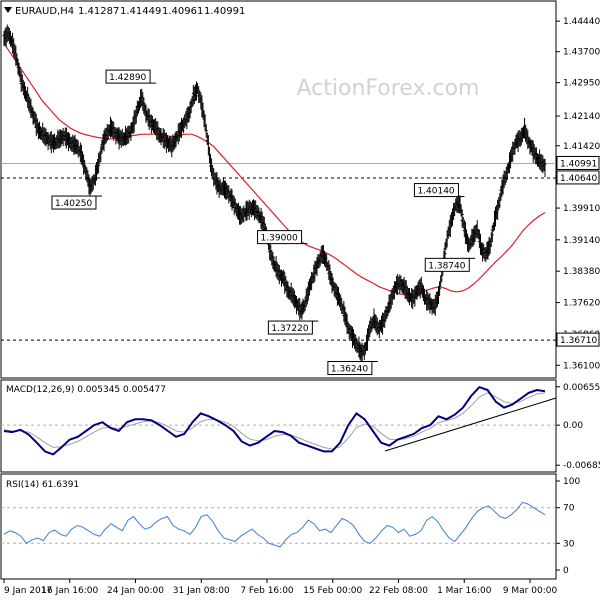 Image resolution: width=600 pixels, height=600 pixels. What do you see at coordinates (581, 366) in the screenshot?
I see `price-tick-label: 1.36100` at bounding box center [581, 366].